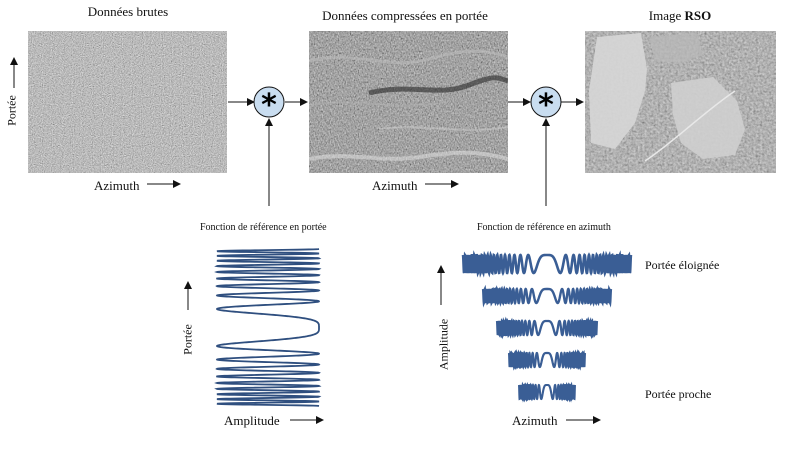 The image size is (805, 449). What do you see at coordinates (128, 11) in the screenshot?
I see `raw-data-title: Données brutes` at bounding box center [128, 11].